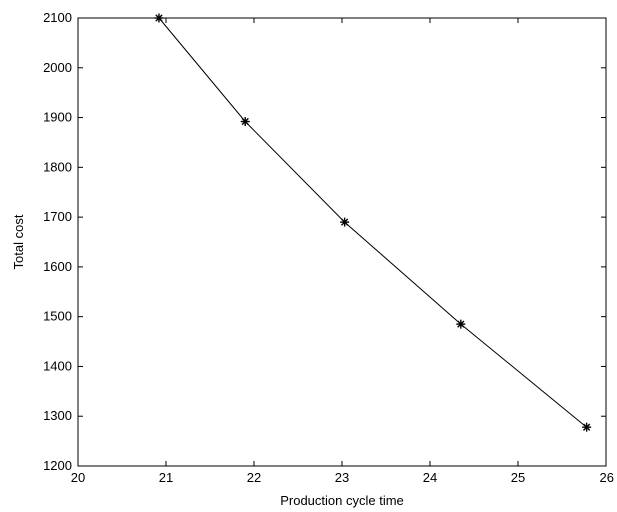 This screenshot has height=512, width=617. I want to click on y-axis-label: Total cost, so click(18, 241).